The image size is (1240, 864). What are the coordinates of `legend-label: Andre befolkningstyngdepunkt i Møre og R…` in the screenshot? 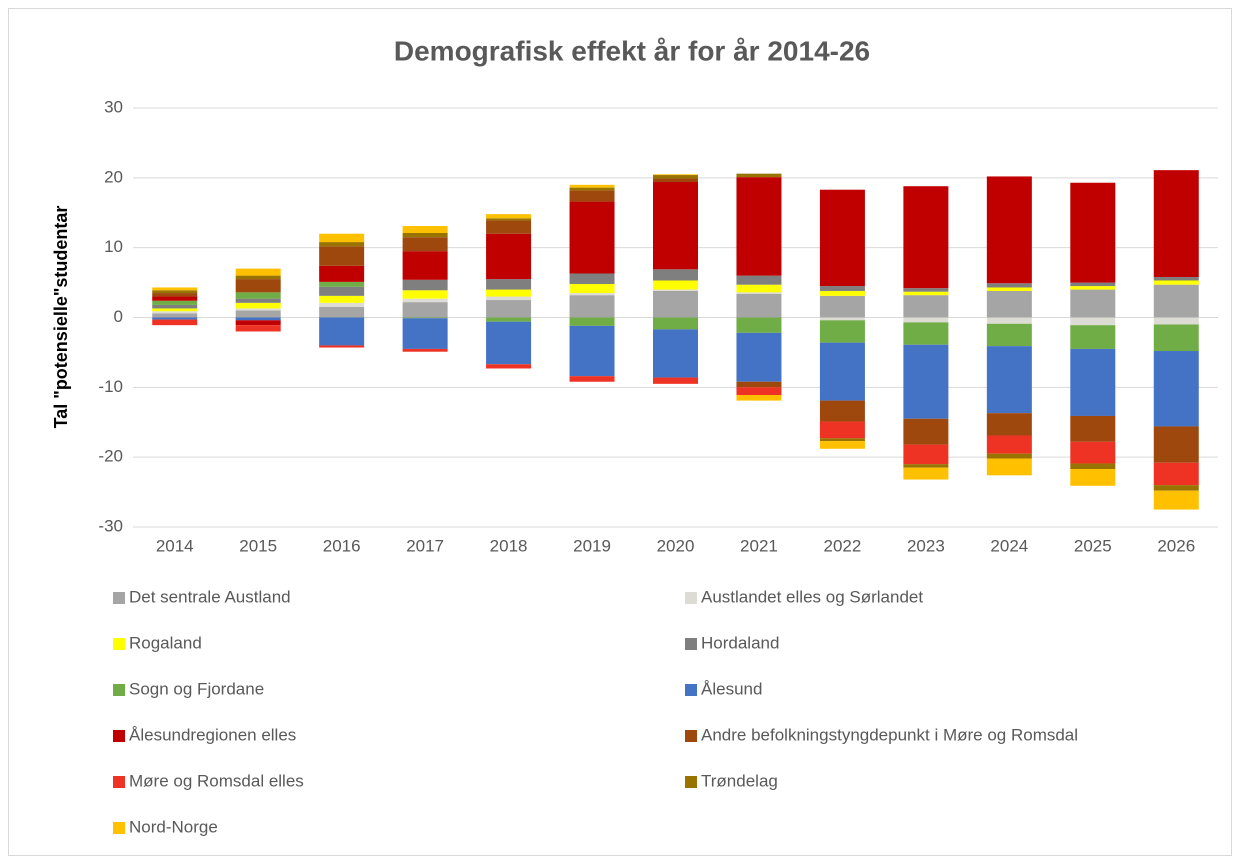 It's located at (889, 734).